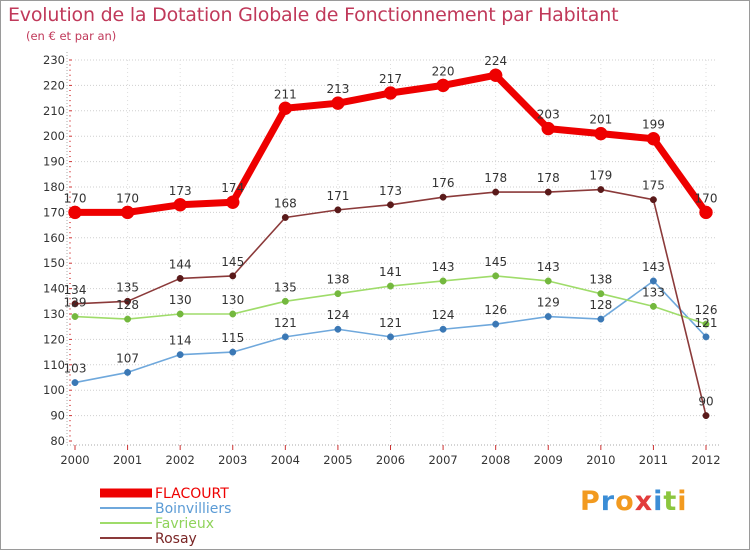 Image resolution: width=750 pixels, height=550 pixels. Describe the element at coordinates (127, 198) in the screenshot. I see `data-label-flacourt-2001: 170` at that location.